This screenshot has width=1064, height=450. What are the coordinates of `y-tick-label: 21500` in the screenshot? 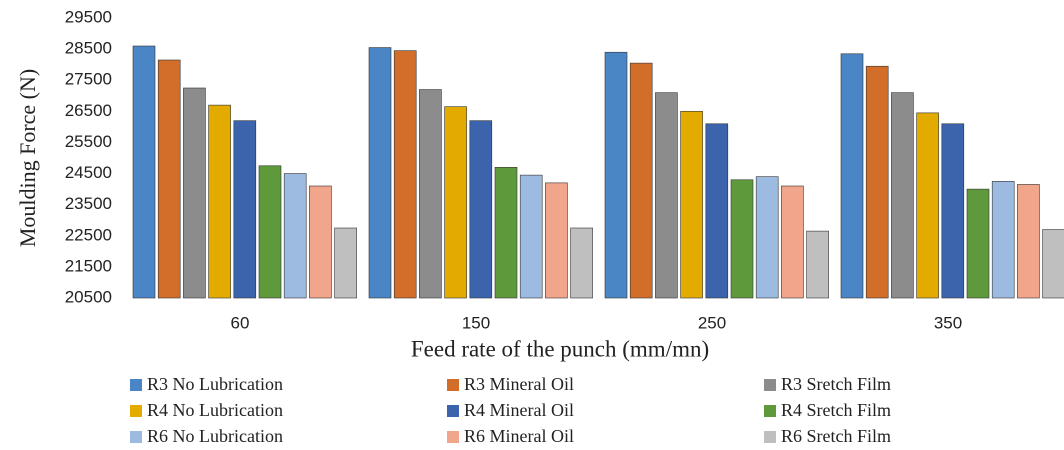 It's located at (88, 265).